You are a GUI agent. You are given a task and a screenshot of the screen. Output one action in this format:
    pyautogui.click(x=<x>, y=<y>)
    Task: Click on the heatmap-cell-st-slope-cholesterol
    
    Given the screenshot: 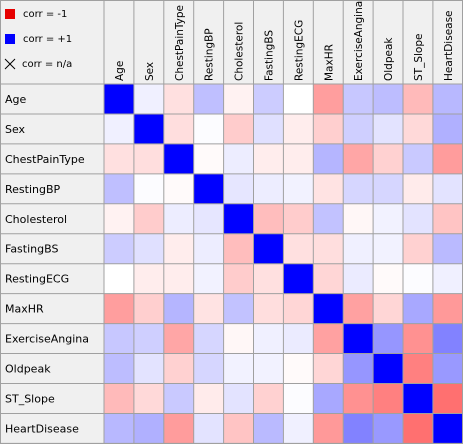 What is the action you would take?
    pyautogui.click(x=238, y=398)
    